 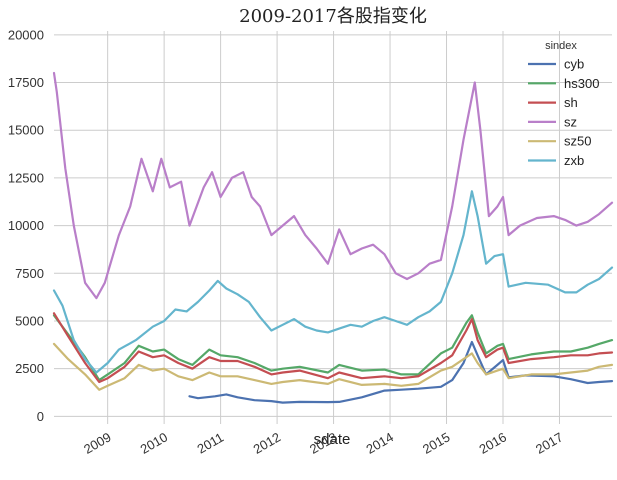 What do you see at coordinates (26, 34) in the screenshot?
I see `y-tick-label: 20000` at bounding box center [26, 34].